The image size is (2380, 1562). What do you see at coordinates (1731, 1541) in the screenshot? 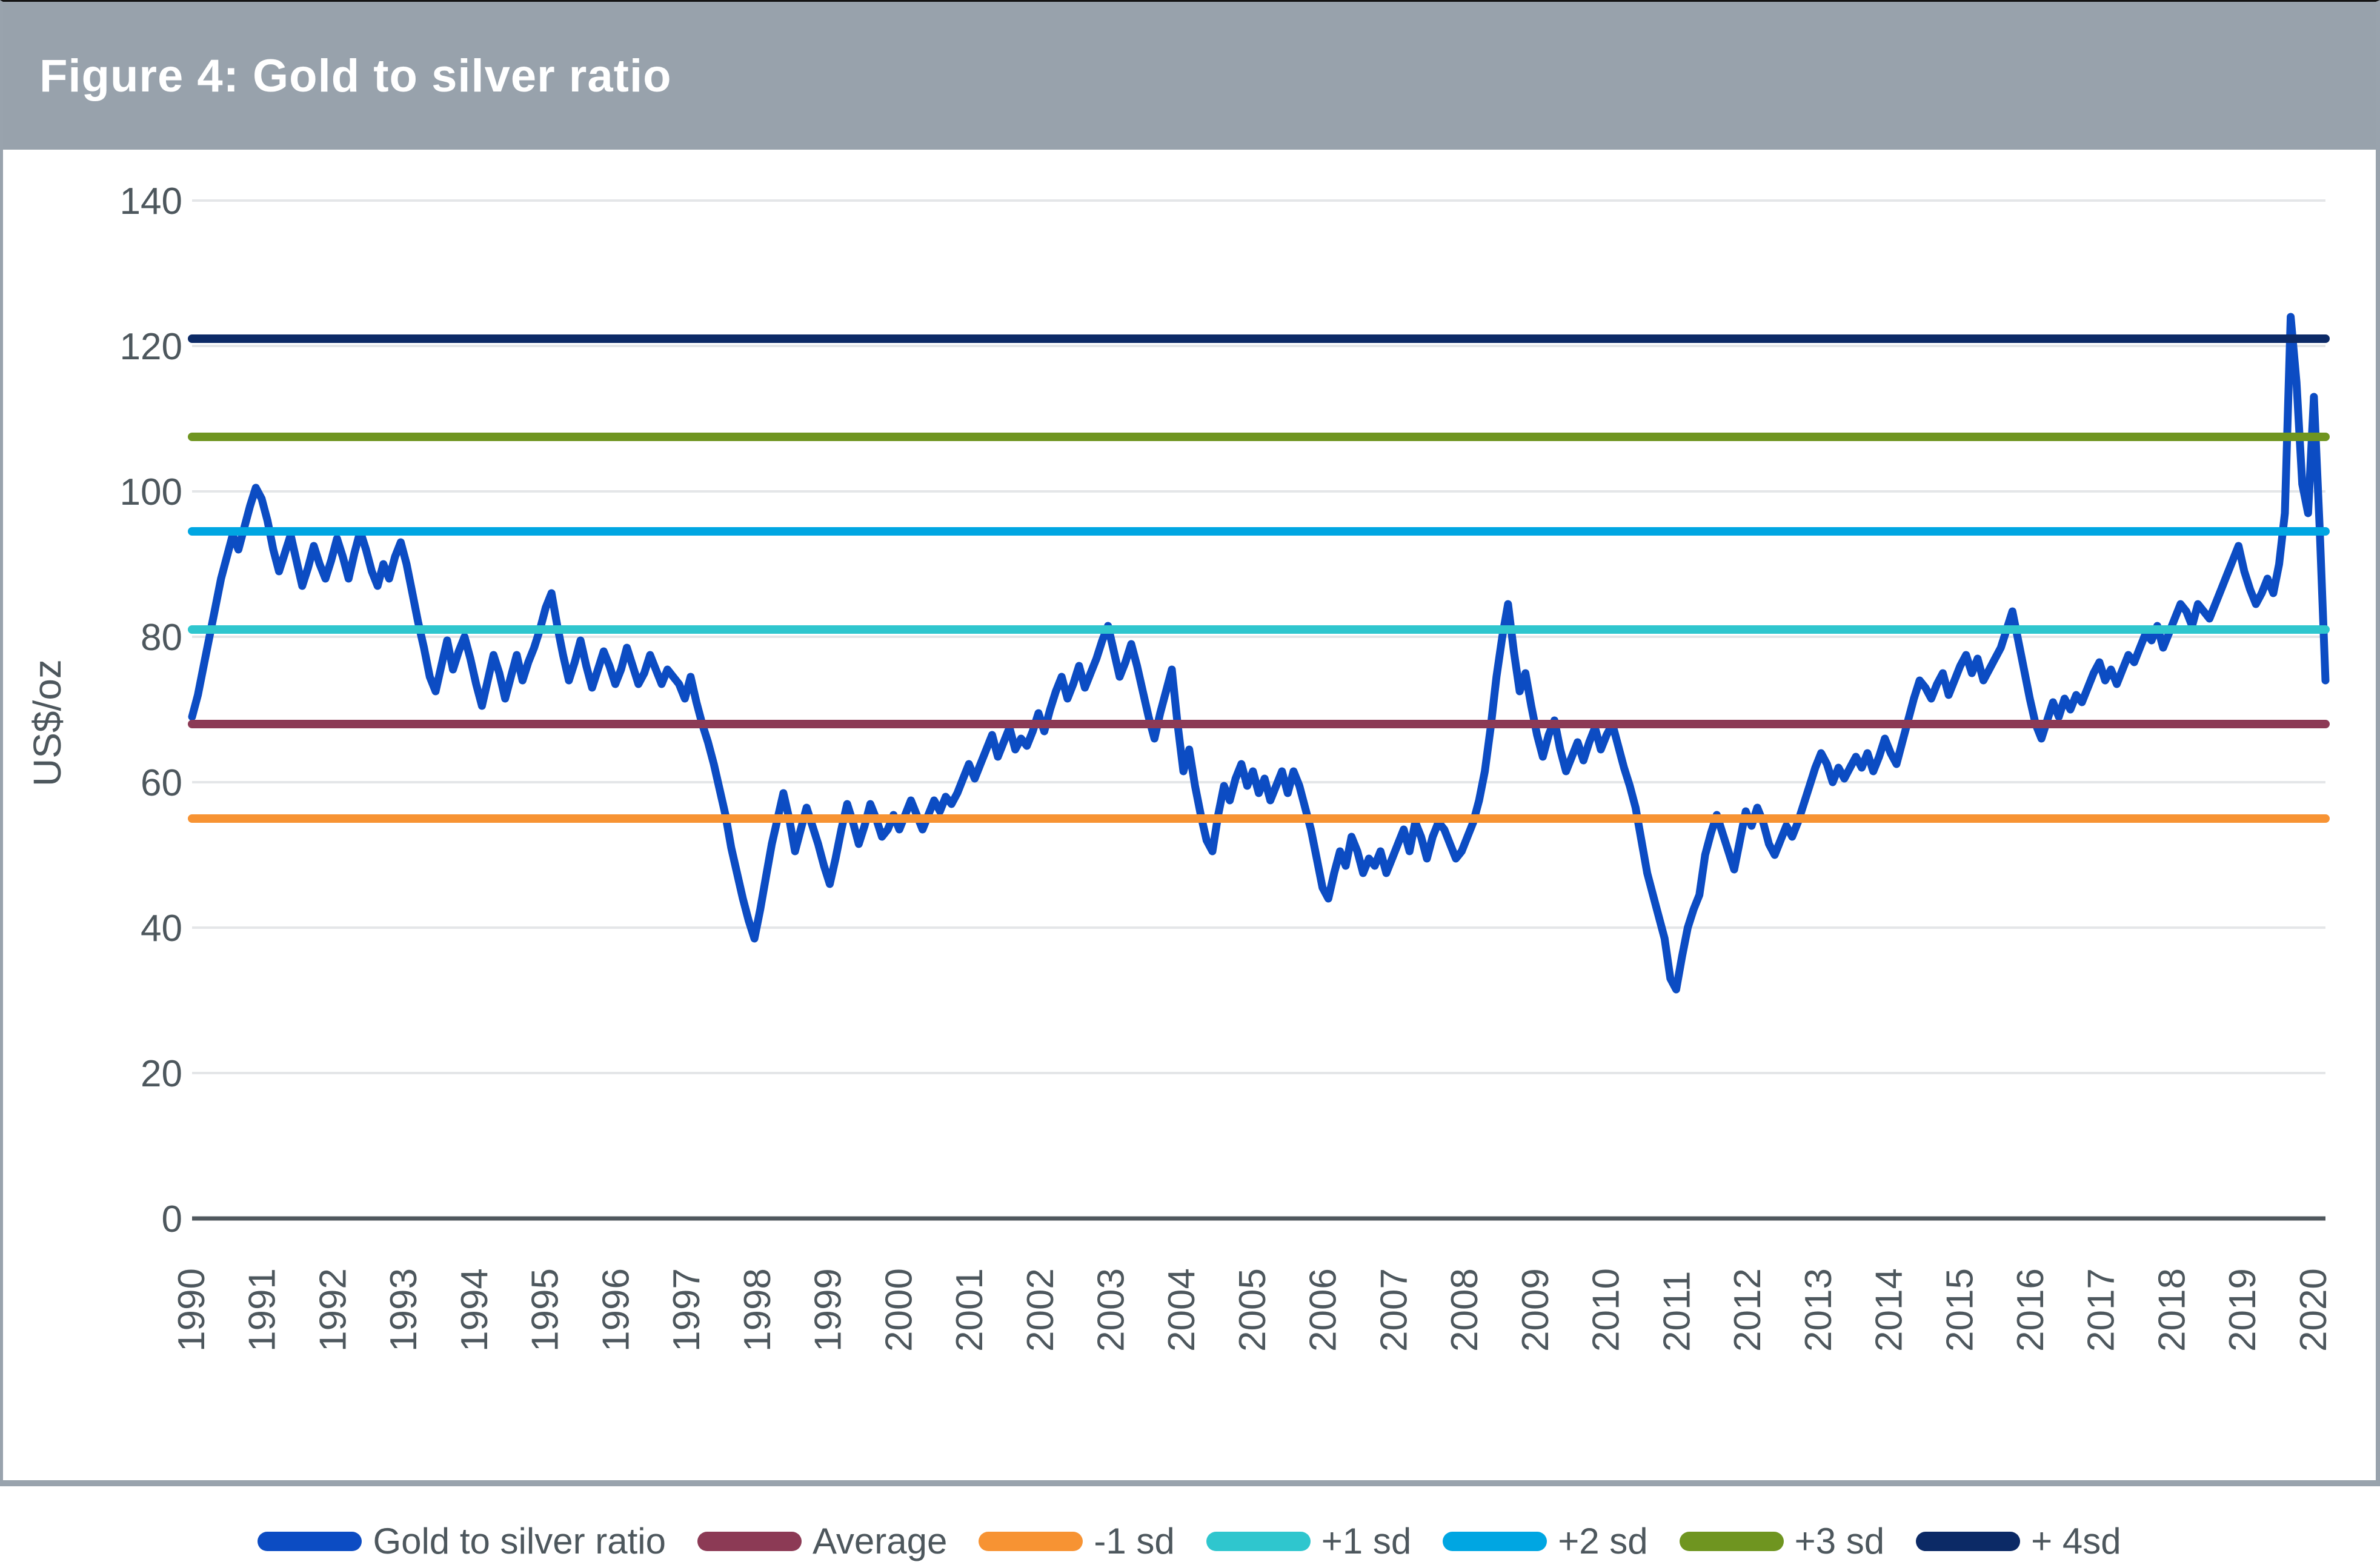
I see `legend-swatch-3-sd` at bounding box center [1731, 1541].